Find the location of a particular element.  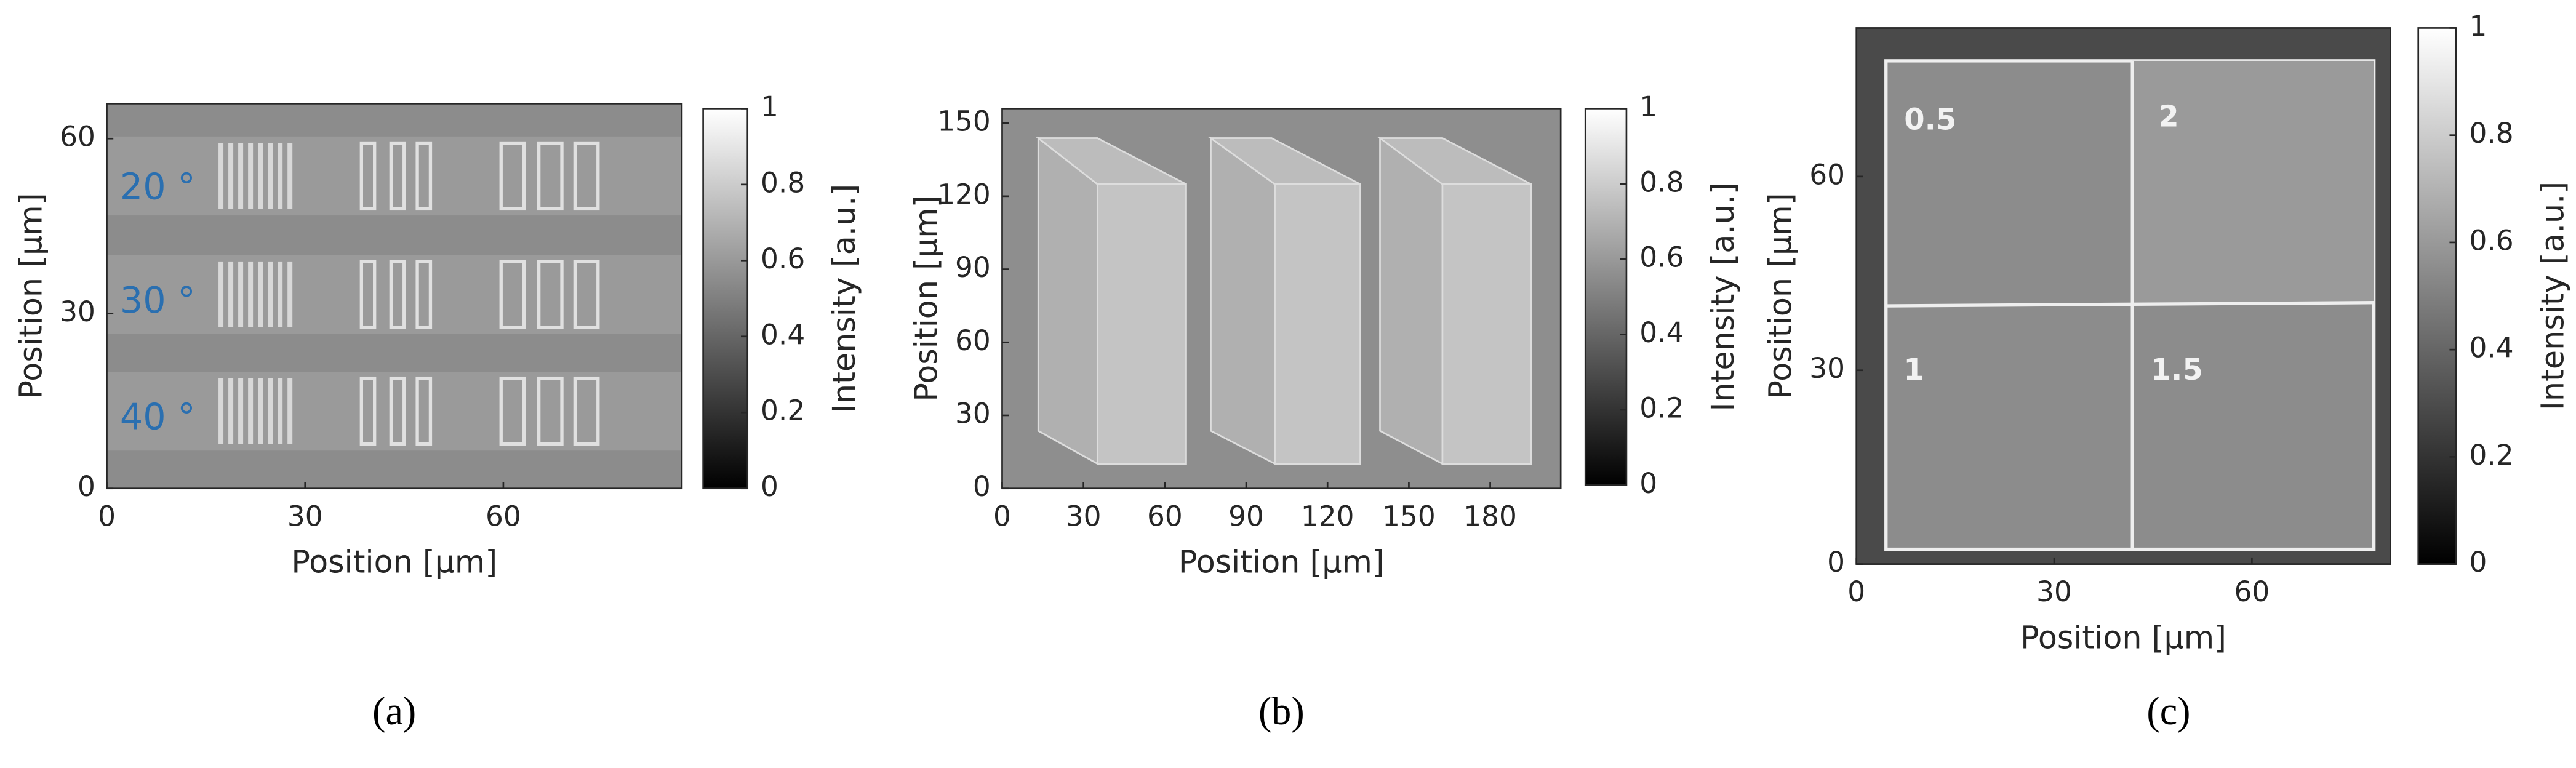

annotation: 2 is located at coordinates (2168, 116).